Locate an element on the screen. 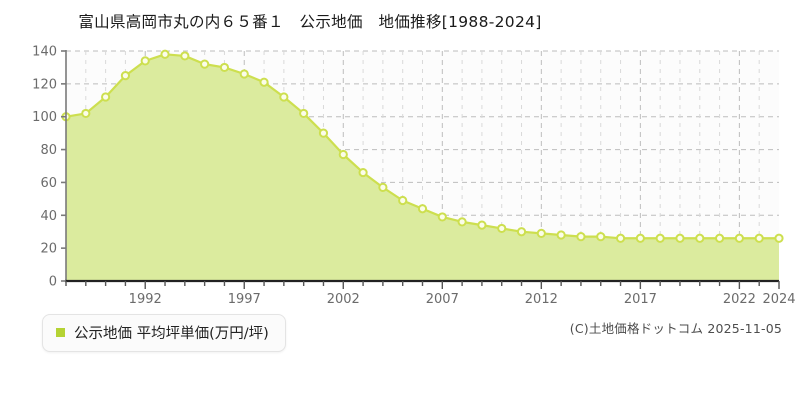 This screenshot has width=800, height=400. legend-swatch-icon is located at coordinates (60, 332).